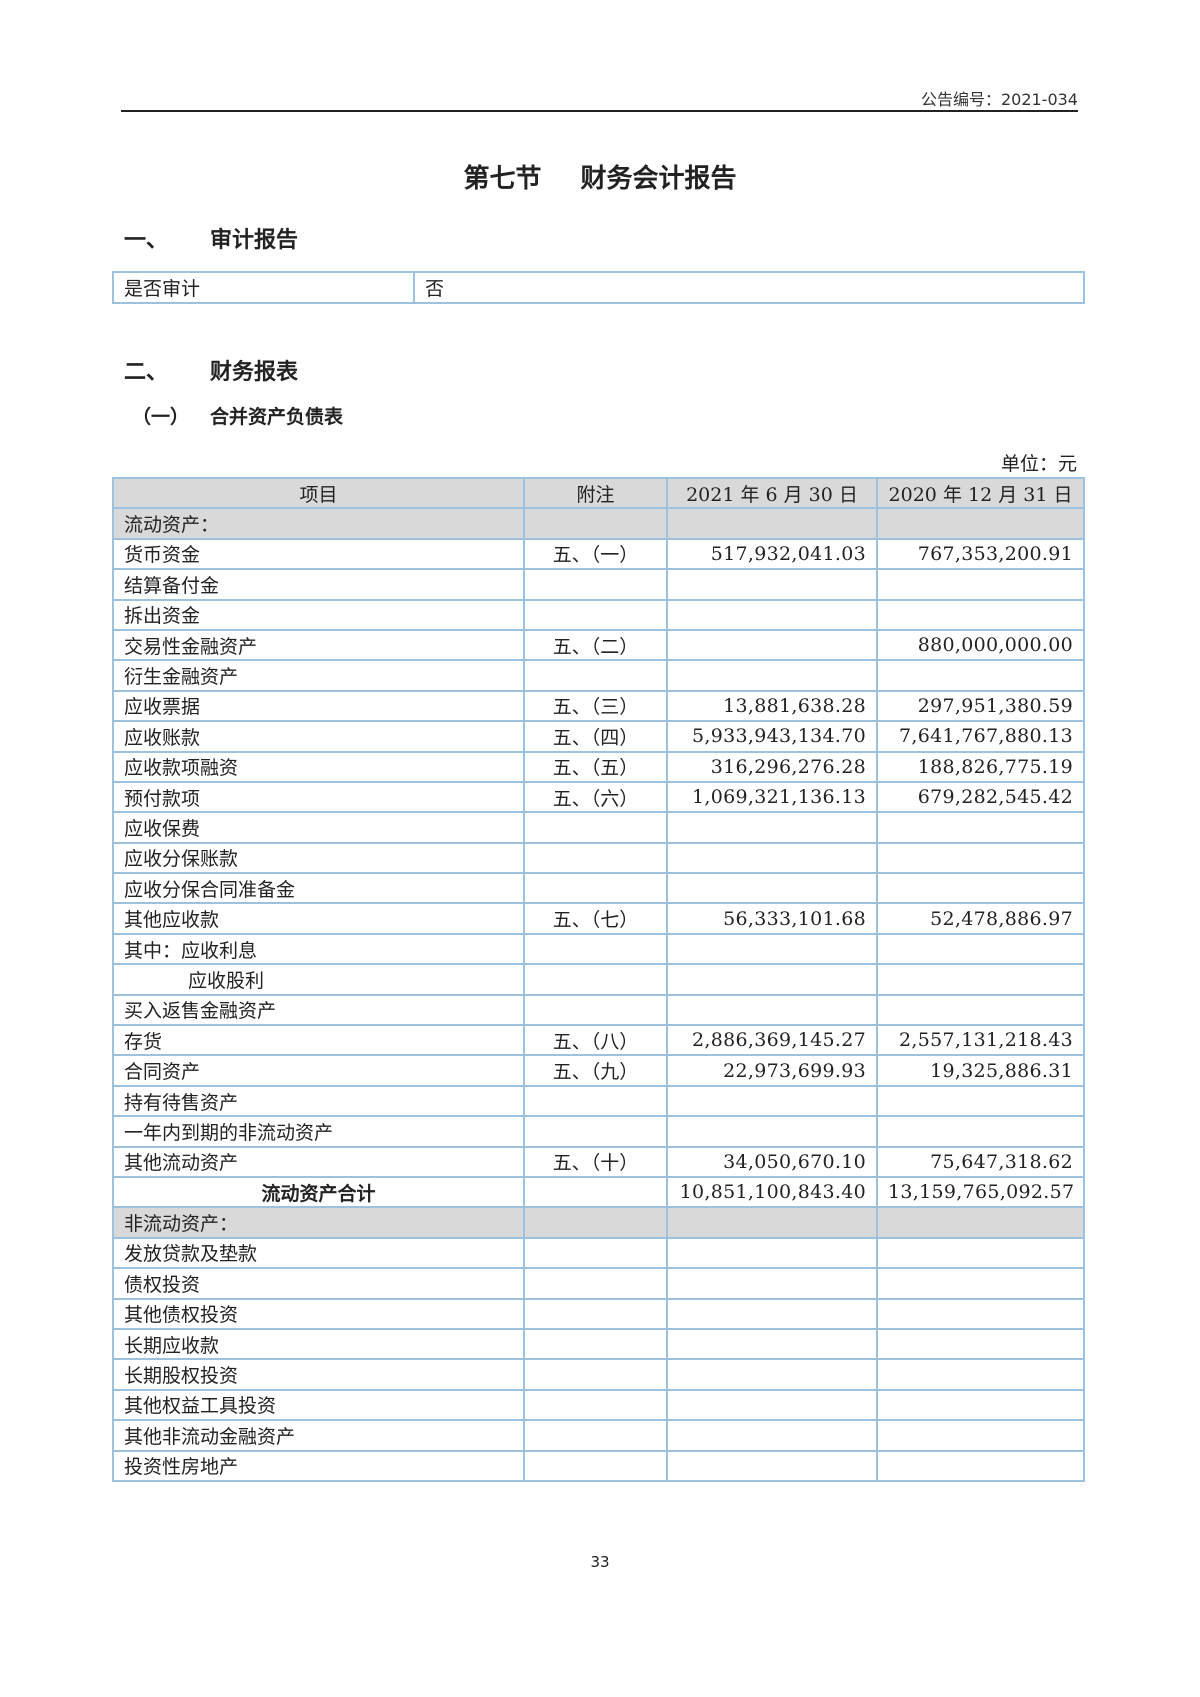 Image resolution: width=1200 pixels, height=1697 pixels. I want to click on table-row: 应收保费, so click(598, 827).